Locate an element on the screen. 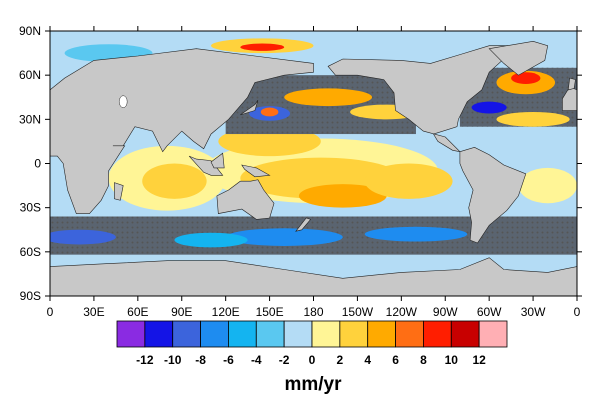 This screenshot has height=405, width=598. kuroshio-extreme is located at coordinates (269, 112).